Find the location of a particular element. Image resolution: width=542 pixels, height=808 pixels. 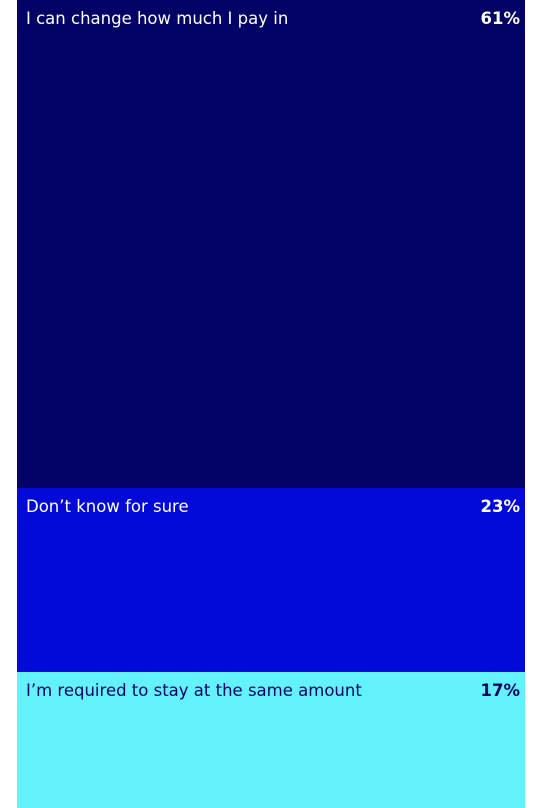

bar-value-label-2: 23% is located at coordinates (500, 506).